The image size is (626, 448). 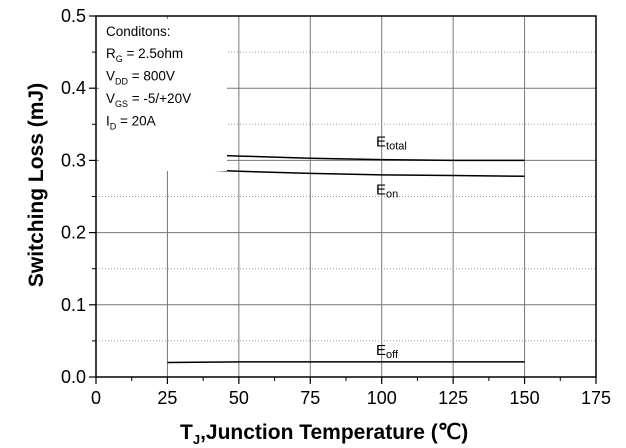 What do you see at coordinates (96, 398) in the screenshot?
I see `x-tick-label: 0` at bounding box center [96, 398].